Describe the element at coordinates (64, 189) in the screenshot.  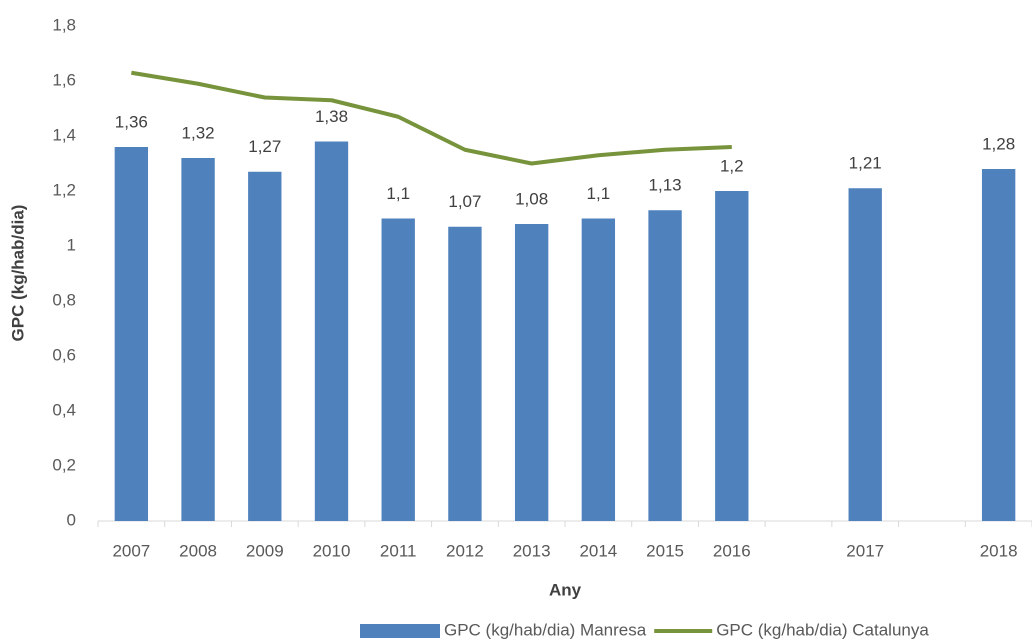
I see `y-tick-label: 1,2` at that location.